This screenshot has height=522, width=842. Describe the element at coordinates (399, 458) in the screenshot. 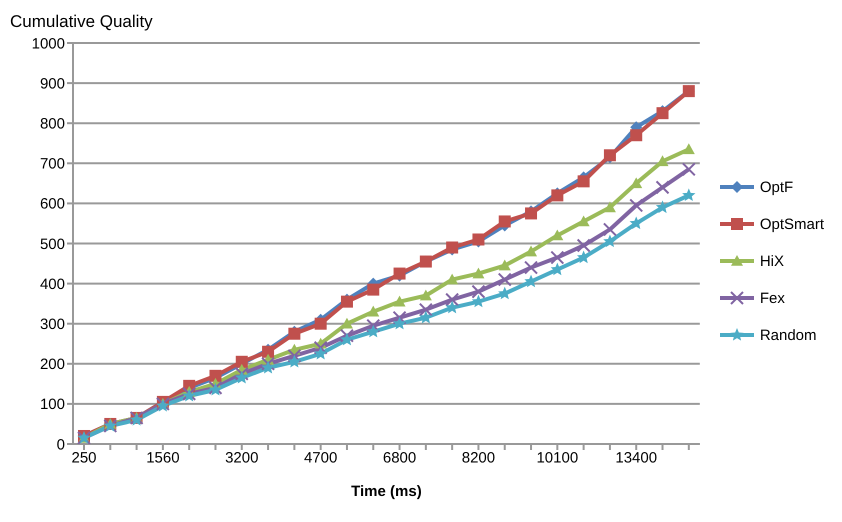

I see `x-tick-label: 6800` at that location.